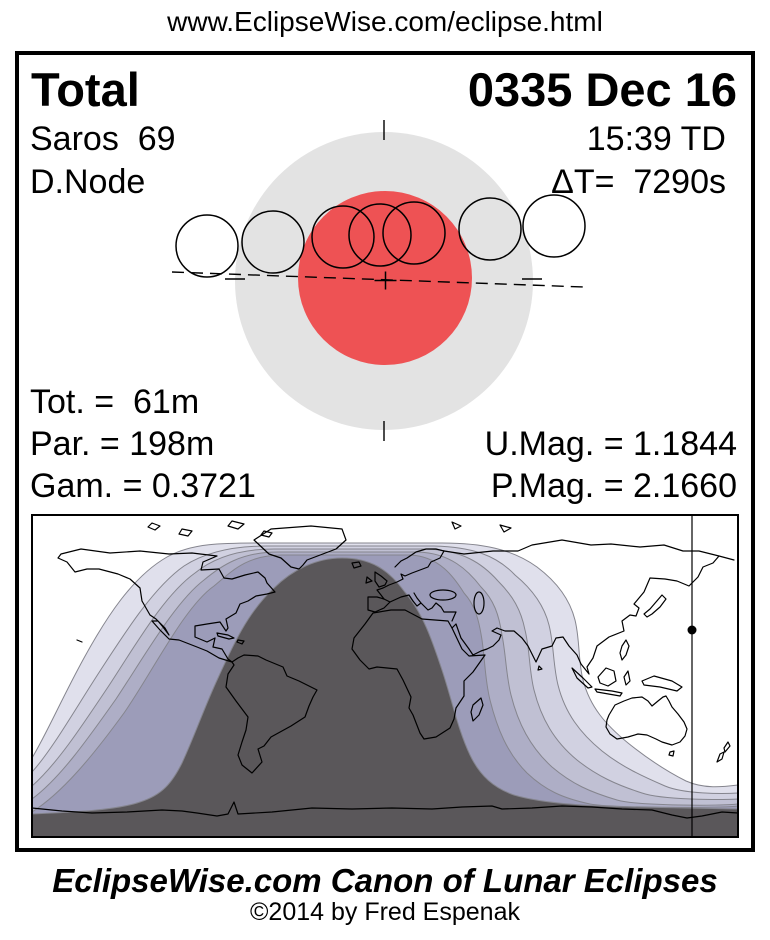 The image size is (770, 940). What do you see at coordinates (385, 880) in the screenshot?
I see `canon-title: EclipseWise.com Canon of Lunar Eclipses` at bounding box center [385, 880].